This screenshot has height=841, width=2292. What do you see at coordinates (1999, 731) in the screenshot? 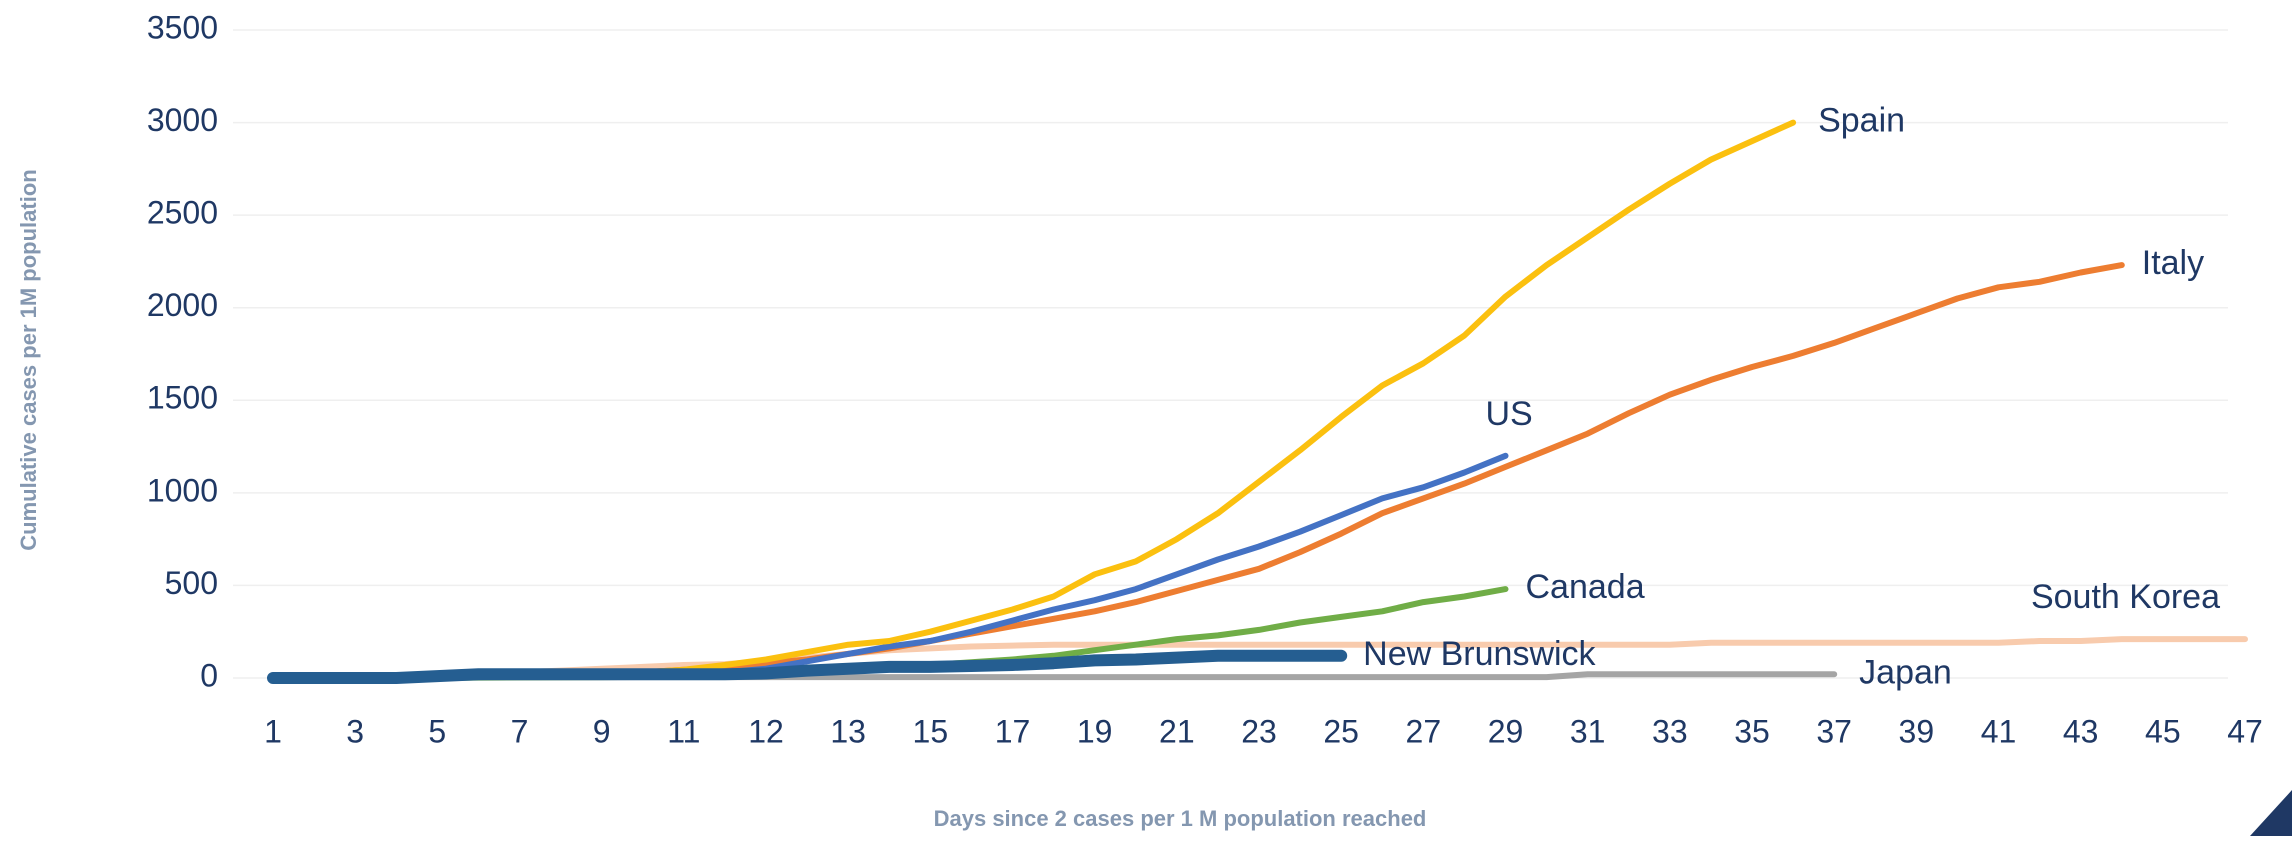
I see `x-tick-label: 41` at bounding box center [1999, 731].